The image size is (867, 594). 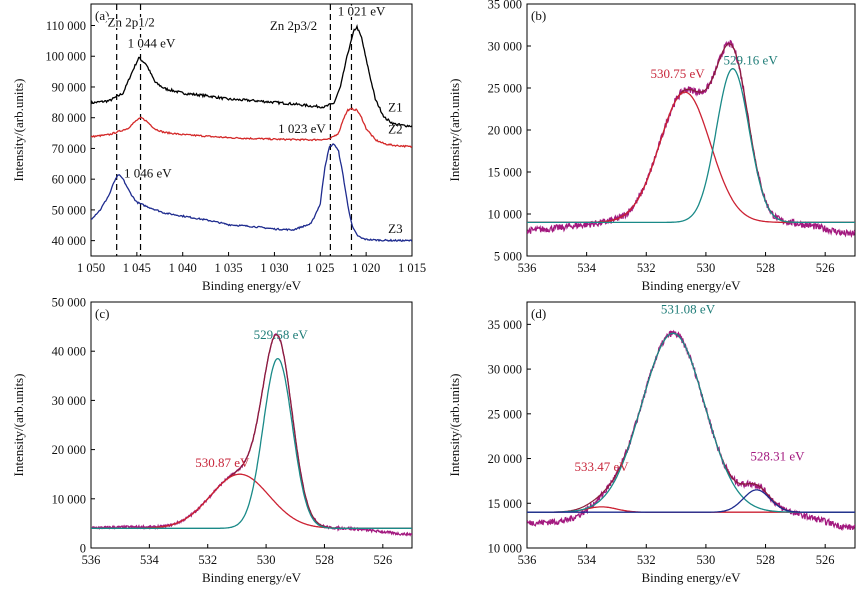 What do you see at coordinates (777, 455) in the screenshot?
I see `peak-annotation: 528.31 eV` at bounding box center [777, 455].